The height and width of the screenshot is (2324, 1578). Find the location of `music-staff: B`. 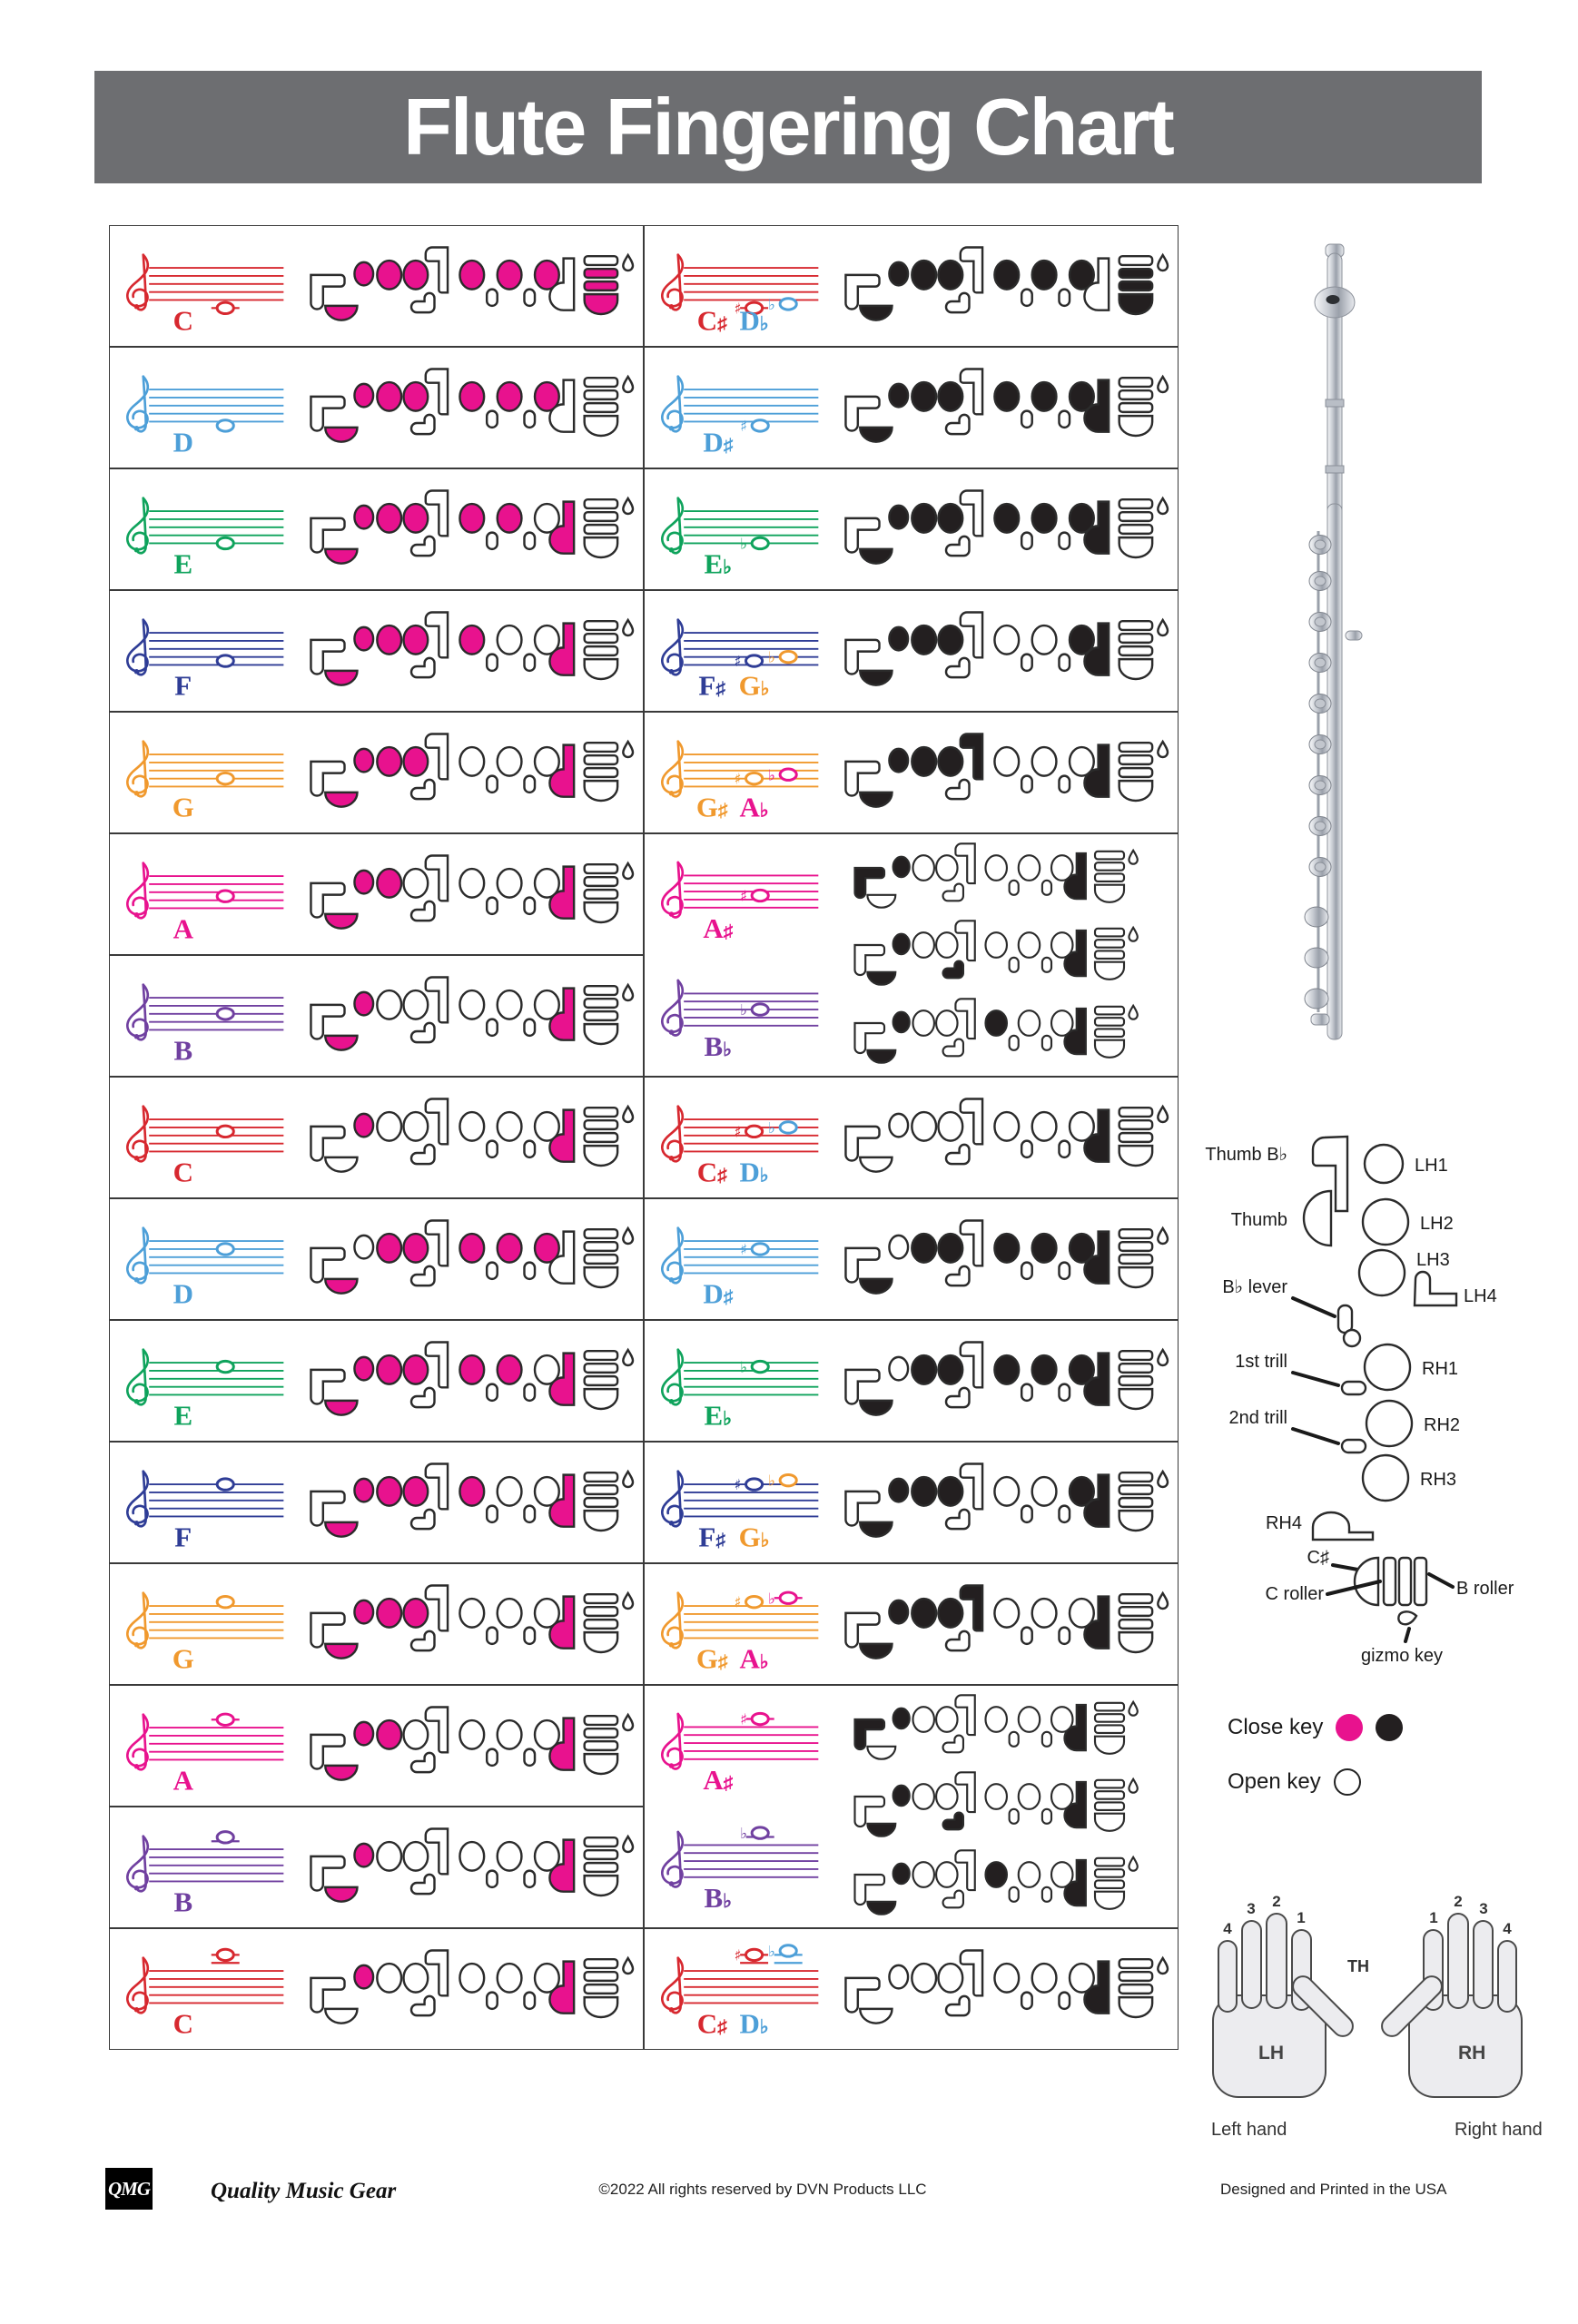

music-staff: B is located at coordinates (204, 1873).